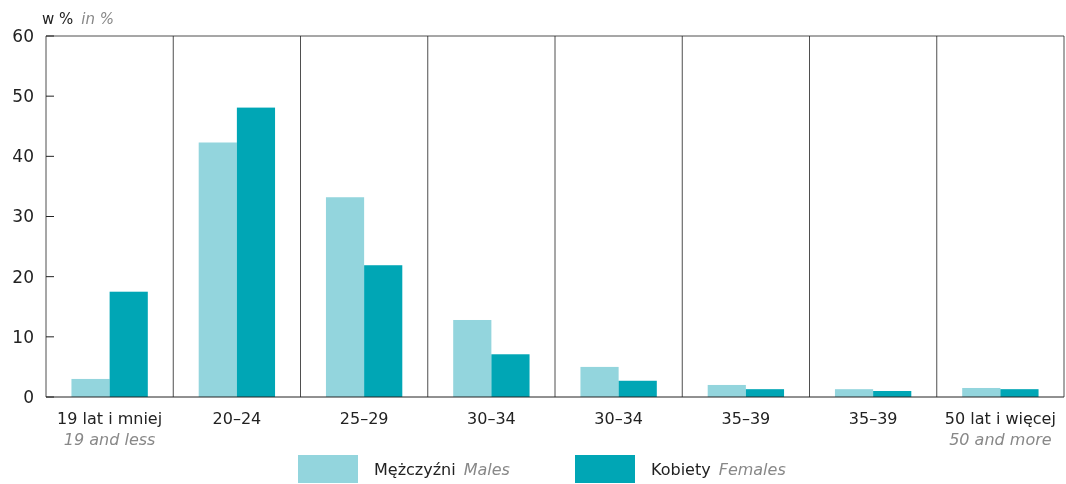 The width and height of the screenshot is (1066, 484). I want to click on x-tick-label: 20–24, so click(237, 418).